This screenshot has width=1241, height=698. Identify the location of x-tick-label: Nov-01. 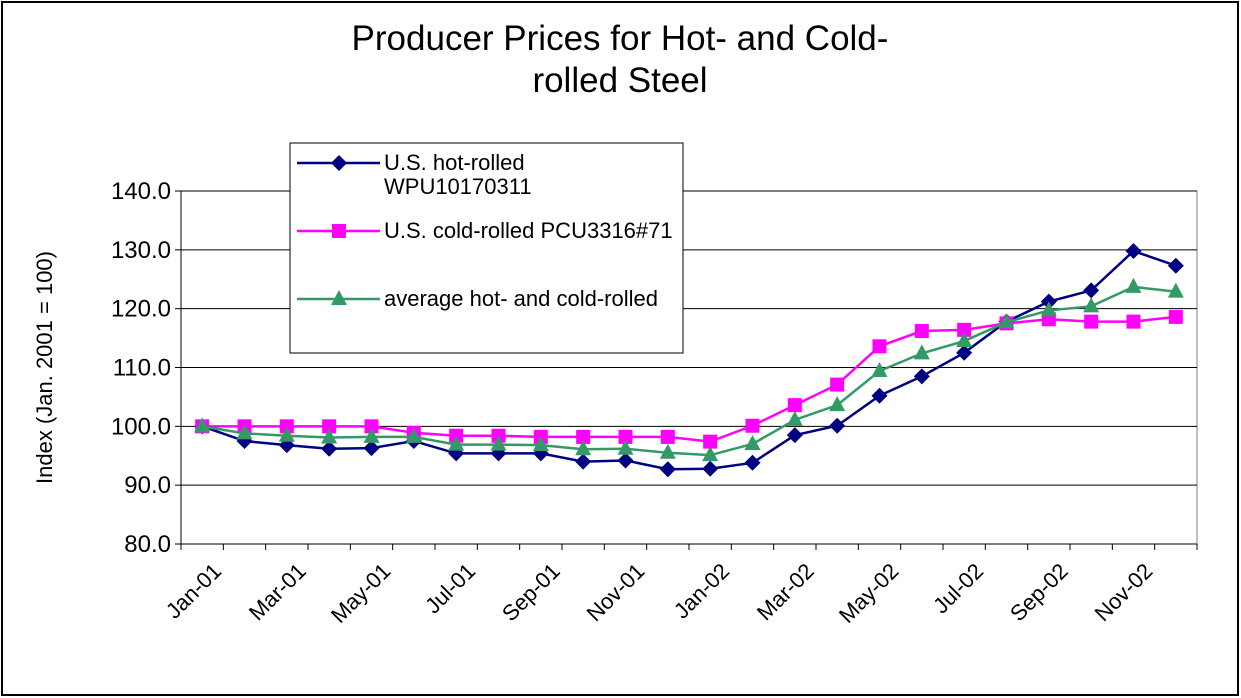
(616, 592).